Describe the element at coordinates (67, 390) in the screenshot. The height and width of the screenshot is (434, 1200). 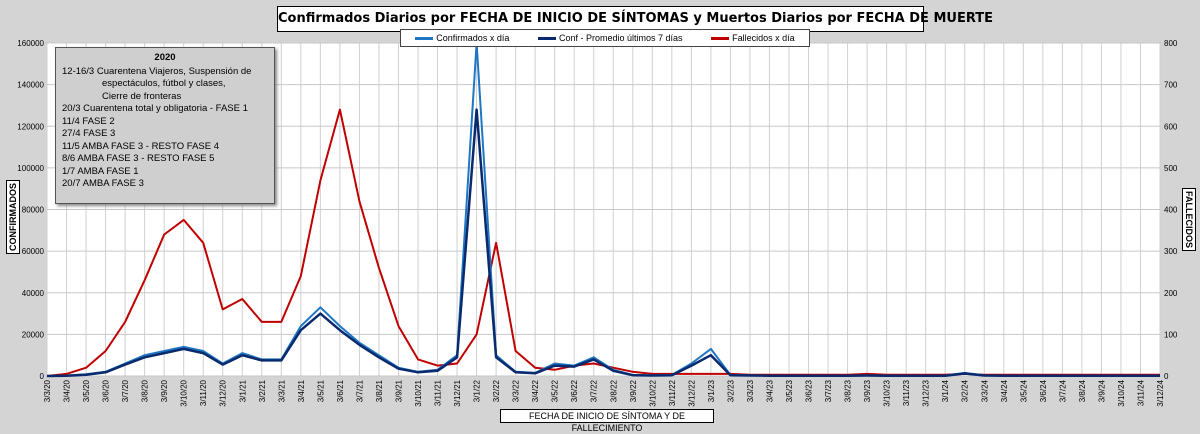
I see `x-tick-label: 3/4/20` at that location.